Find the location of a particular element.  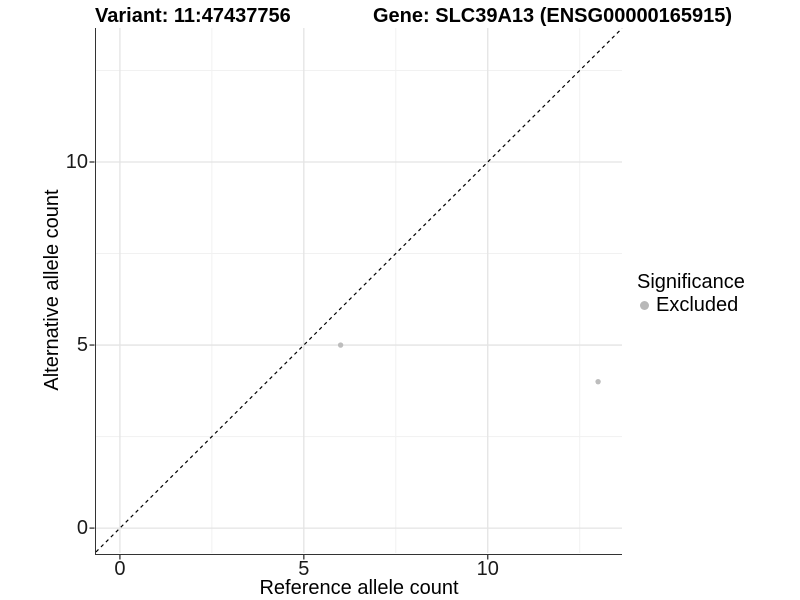

y-tick-label: 10 is located at coordinates (76, 161).